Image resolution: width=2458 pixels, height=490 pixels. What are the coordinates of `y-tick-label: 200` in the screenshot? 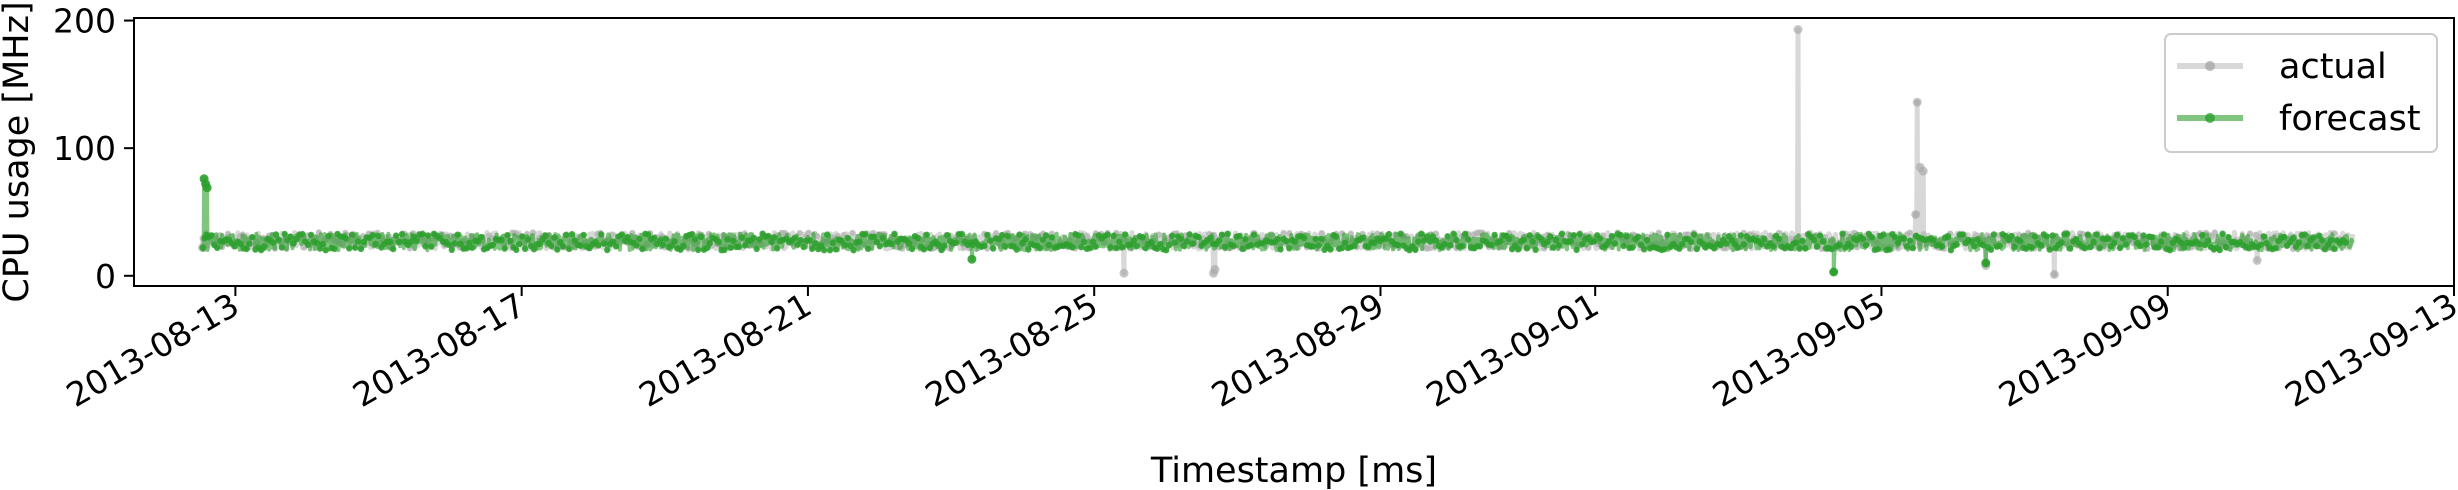 It's located at (84, 21).